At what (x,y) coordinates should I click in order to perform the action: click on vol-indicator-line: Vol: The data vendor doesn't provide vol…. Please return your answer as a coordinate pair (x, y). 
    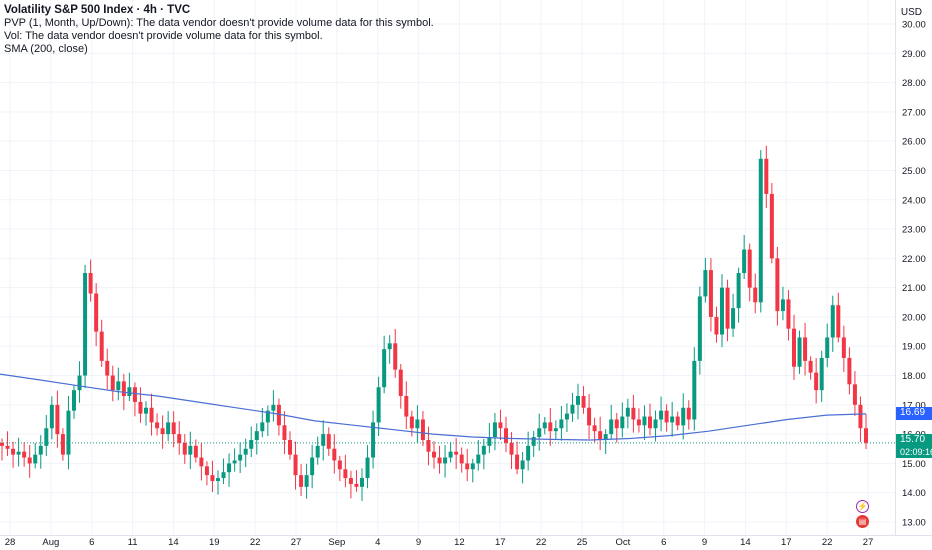
    Looking at the image, I should click on (163, 36).